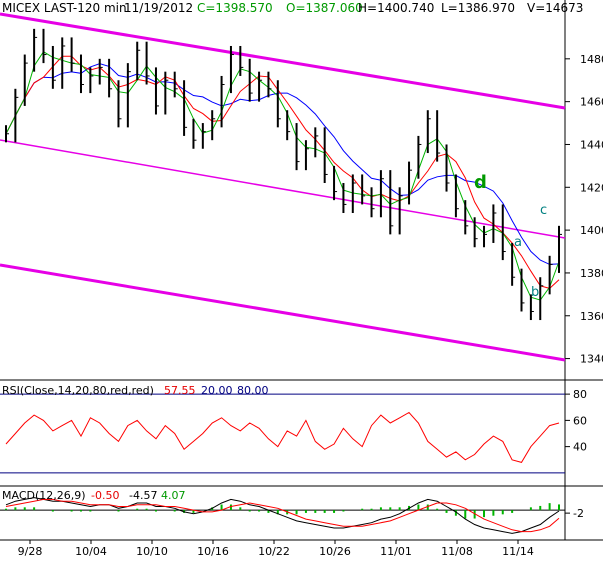 The width and height of the screenshot is (603, 561). What do you see at coordinates (591, 316) in the screenshot?
I see `price-tick-label: 1360` at bounding box center [591, 316].